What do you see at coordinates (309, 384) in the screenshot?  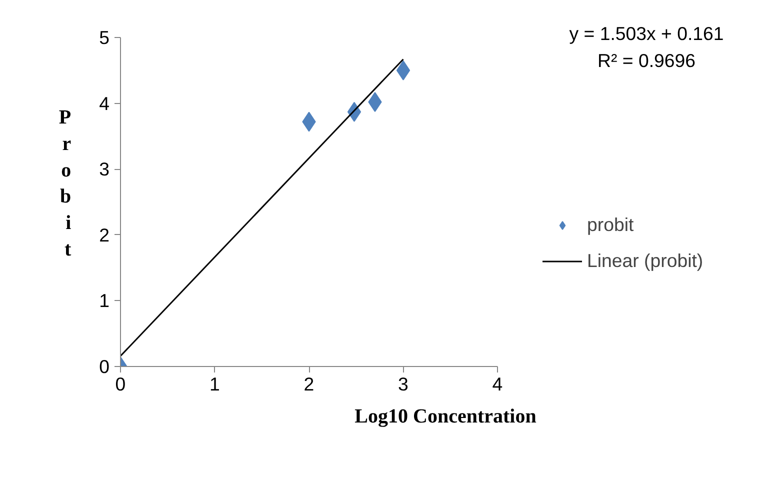 I see `x-tick-label: 2` at bounding box center [309, 384].